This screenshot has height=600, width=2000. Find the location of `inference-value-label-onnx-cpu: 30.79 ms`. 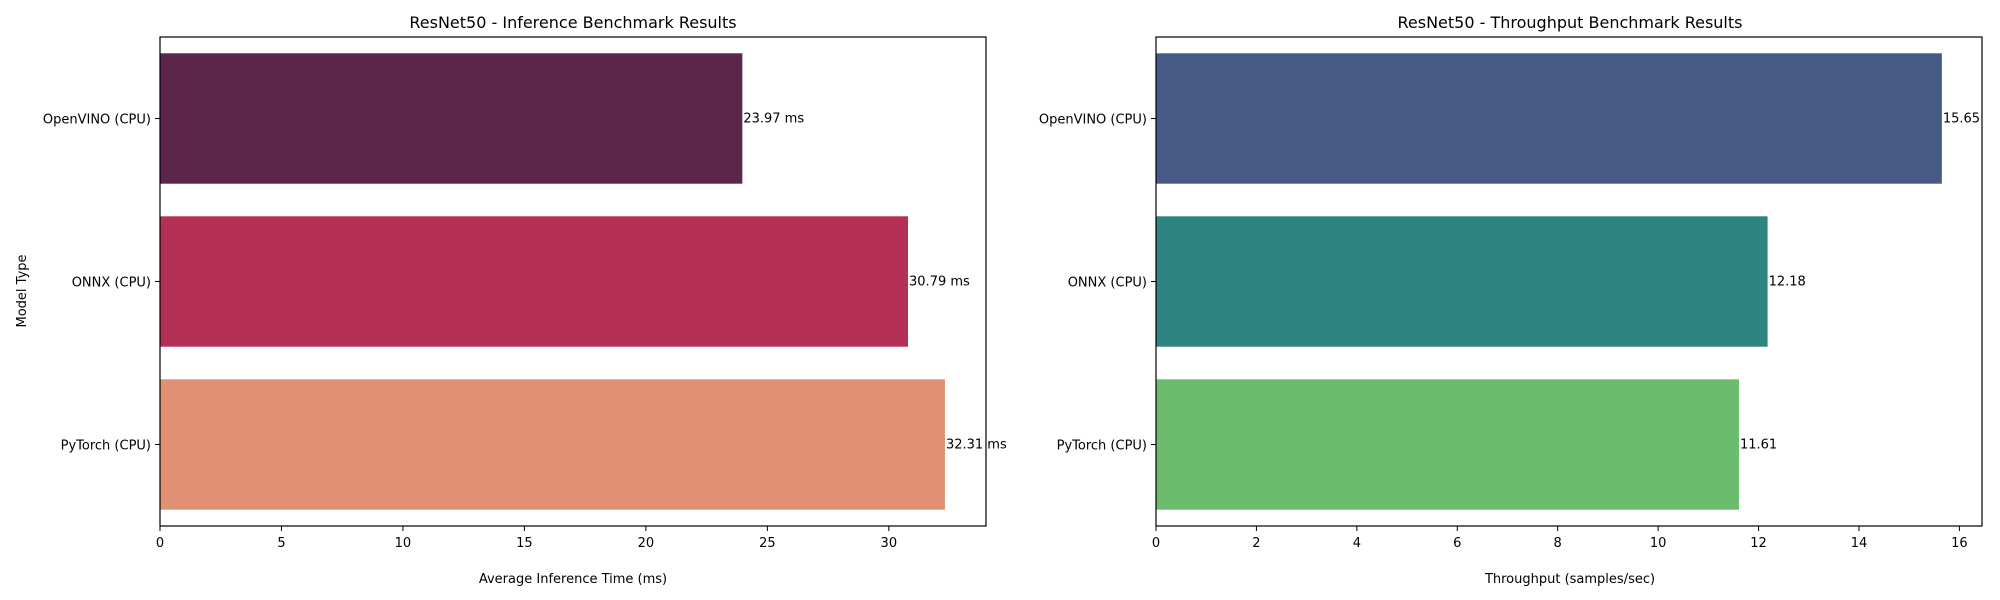

inference-value-label-onnx-cpu: 30.79 ms is located at coordinates (939, 282).